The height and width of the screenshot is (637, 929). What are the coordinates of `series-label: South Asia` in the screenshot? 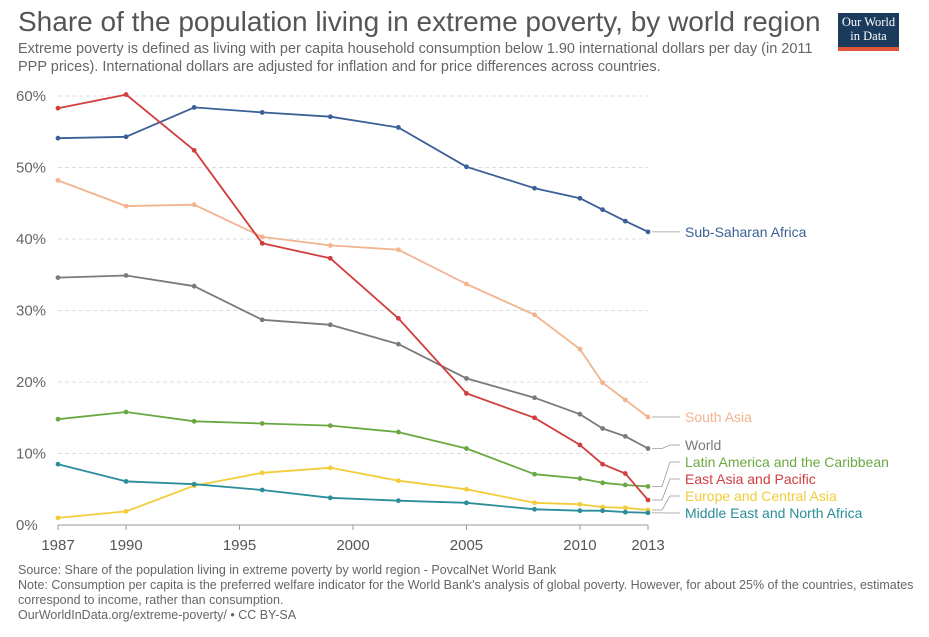 It's located at (718, 417).